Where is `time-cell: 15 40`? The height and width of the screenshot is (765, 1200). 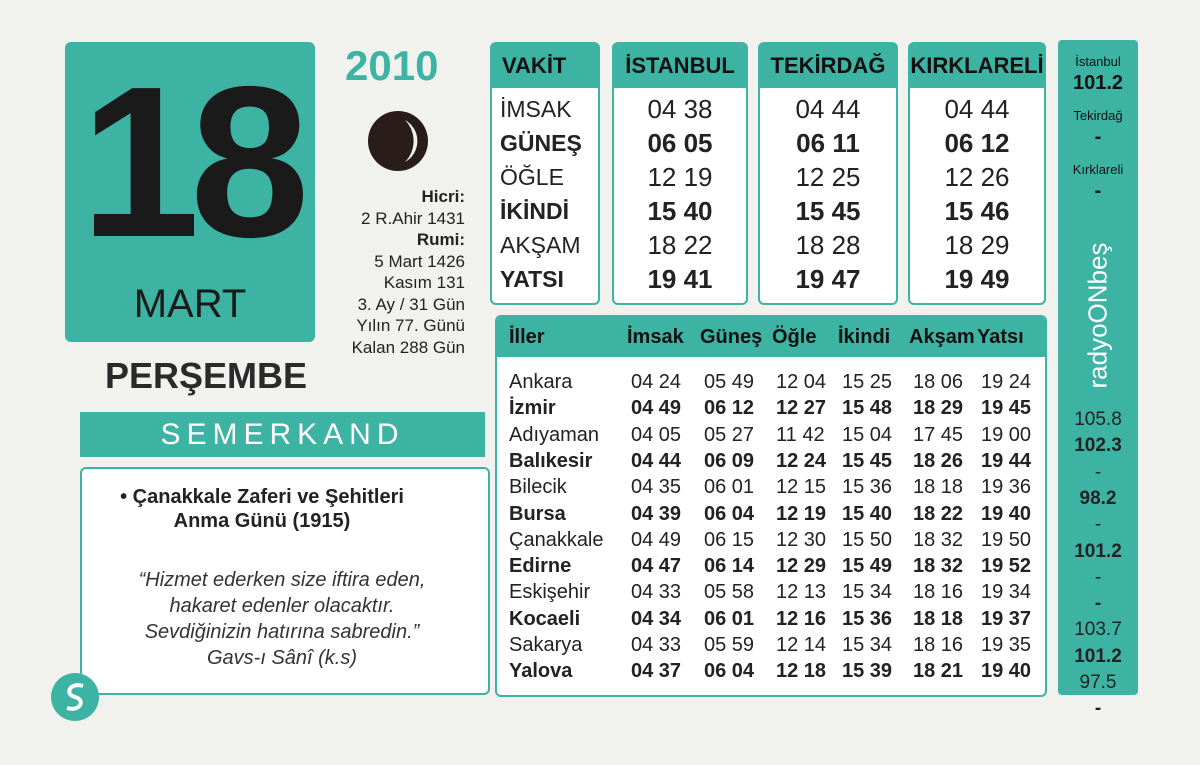 time-cell: 15 40 is located at coordinates (867, 513).